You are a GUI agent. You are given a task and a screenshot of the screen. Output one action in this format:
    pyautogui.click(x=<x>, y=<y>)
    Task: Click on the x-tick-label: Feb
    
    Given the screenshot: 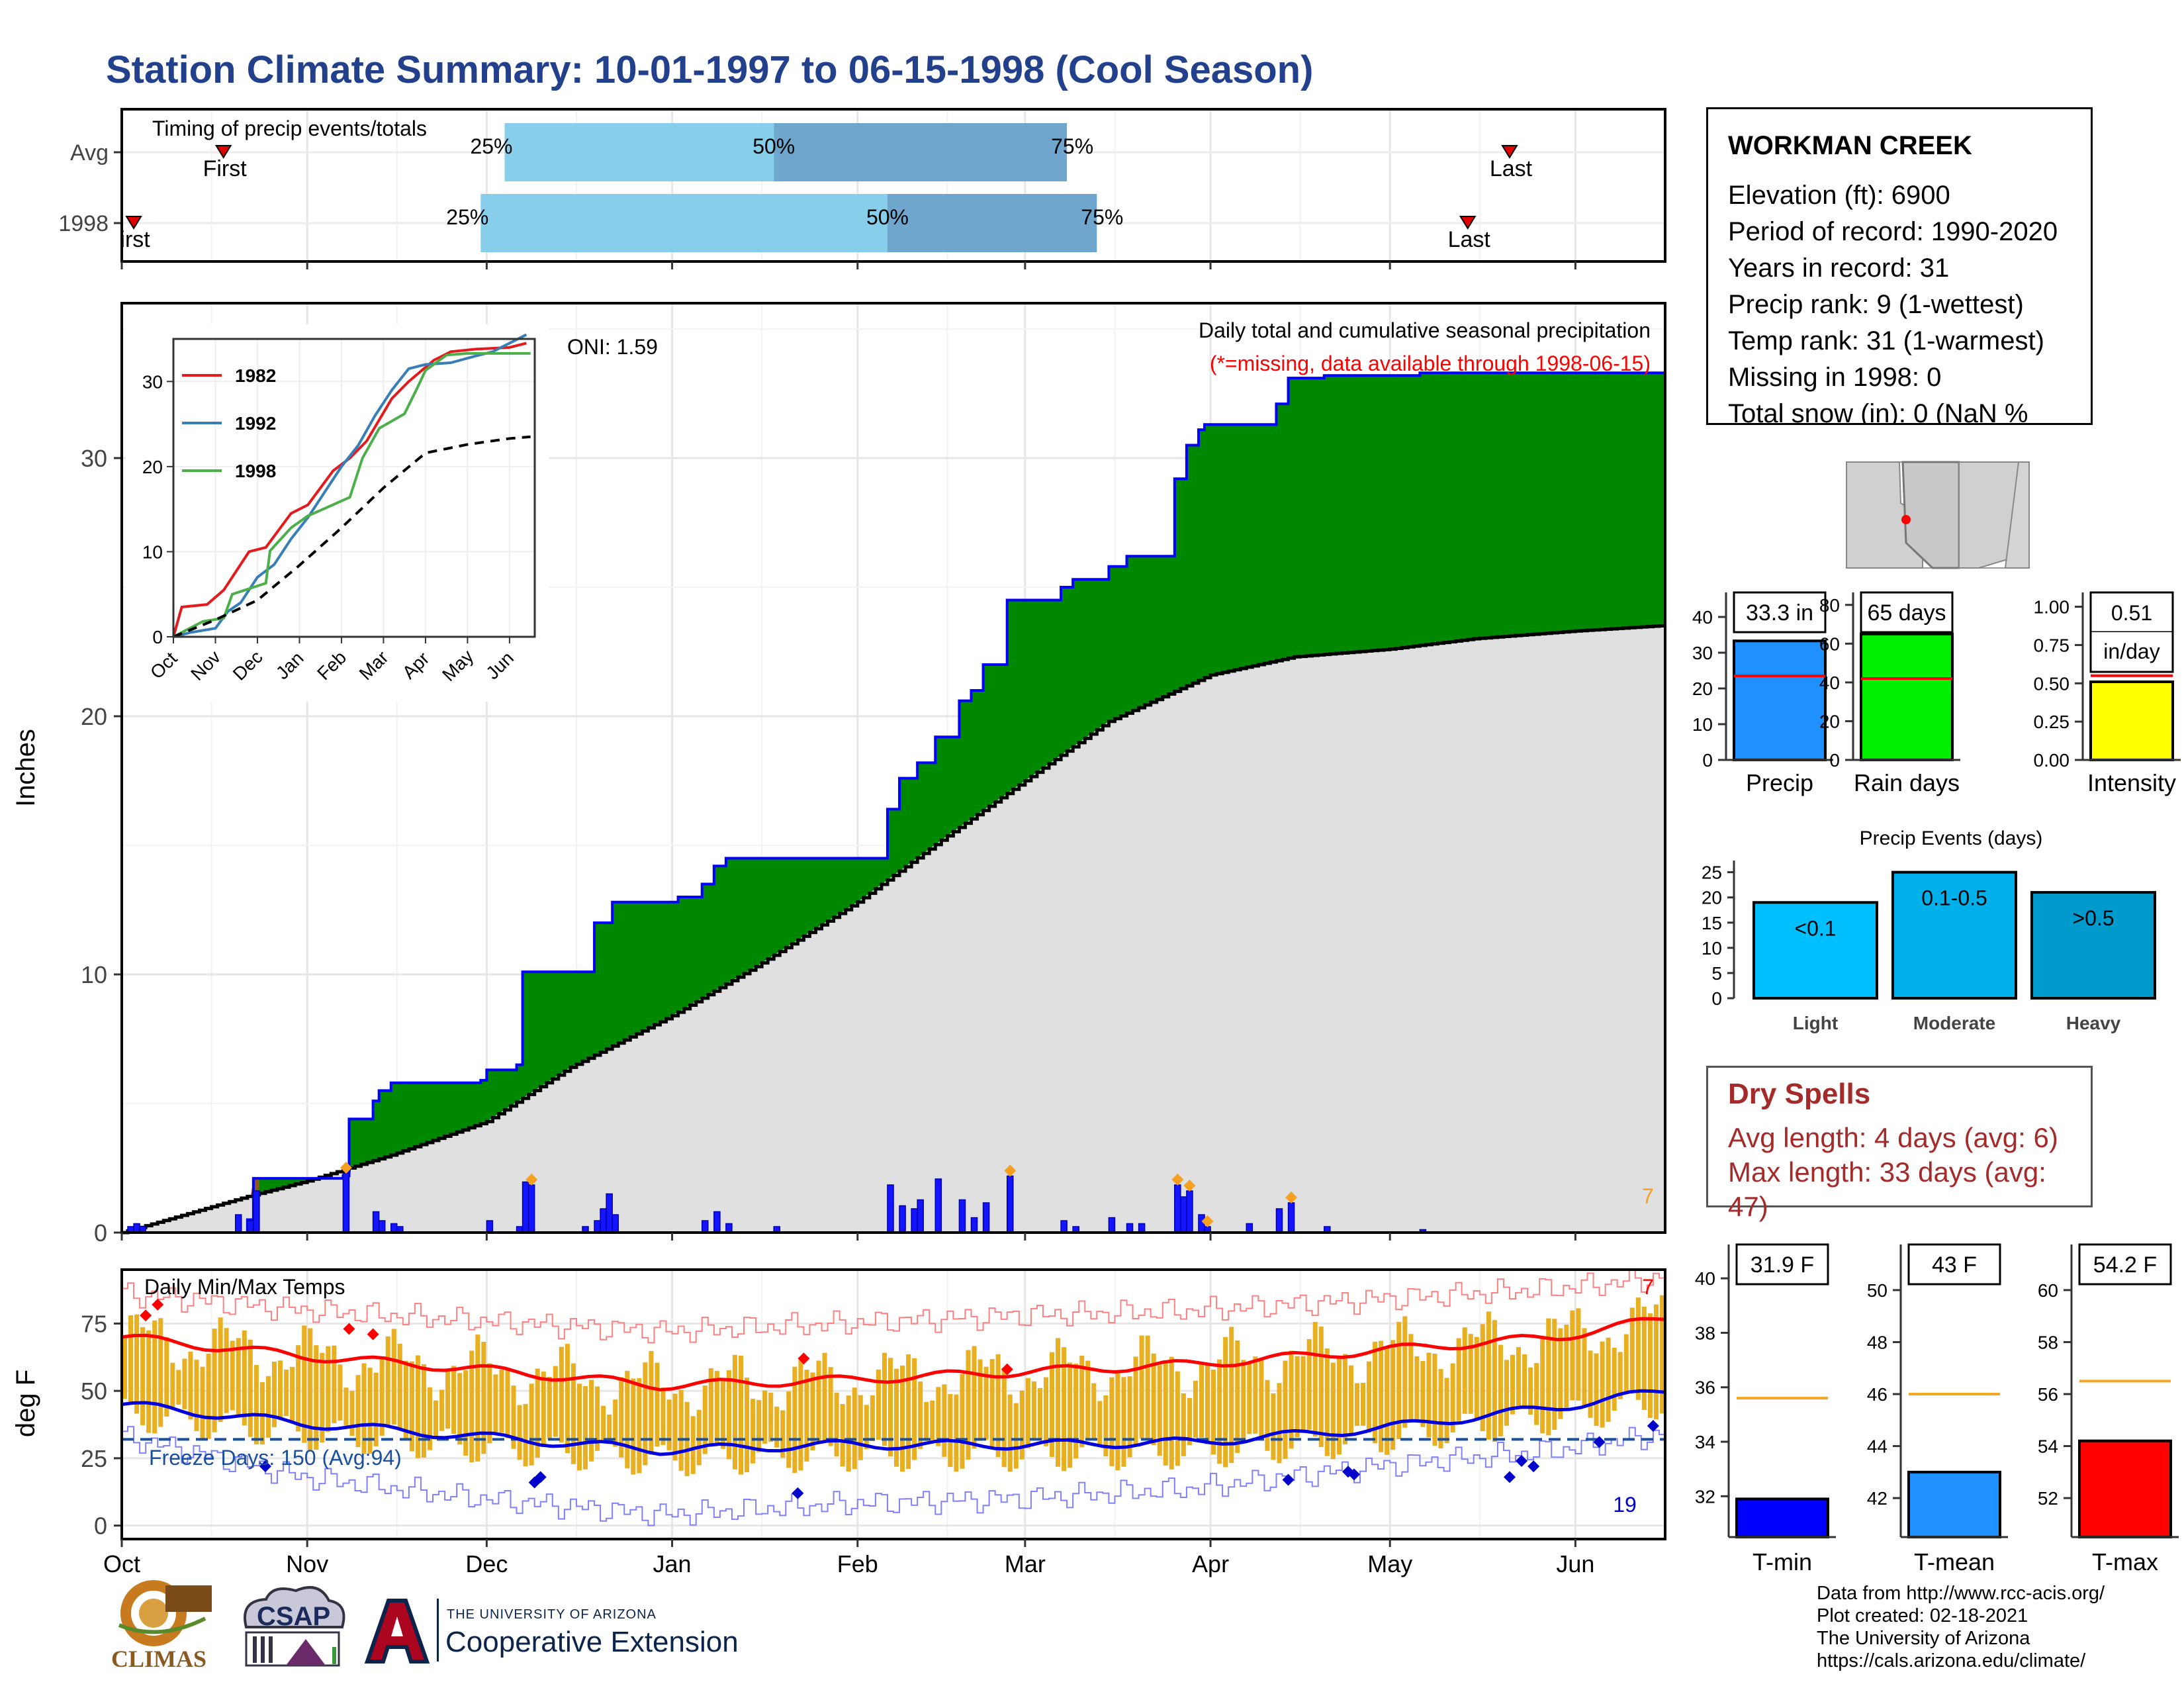 What is the action you would take?
    pyautogui.click(x=857, y=1563)
    